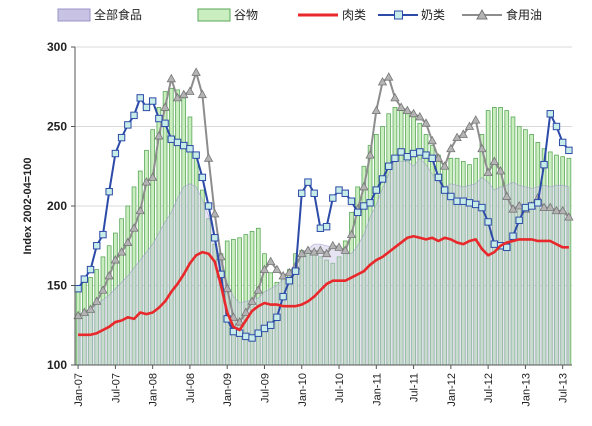  I want to click on y-tick-label: 300, so click(57, 47).